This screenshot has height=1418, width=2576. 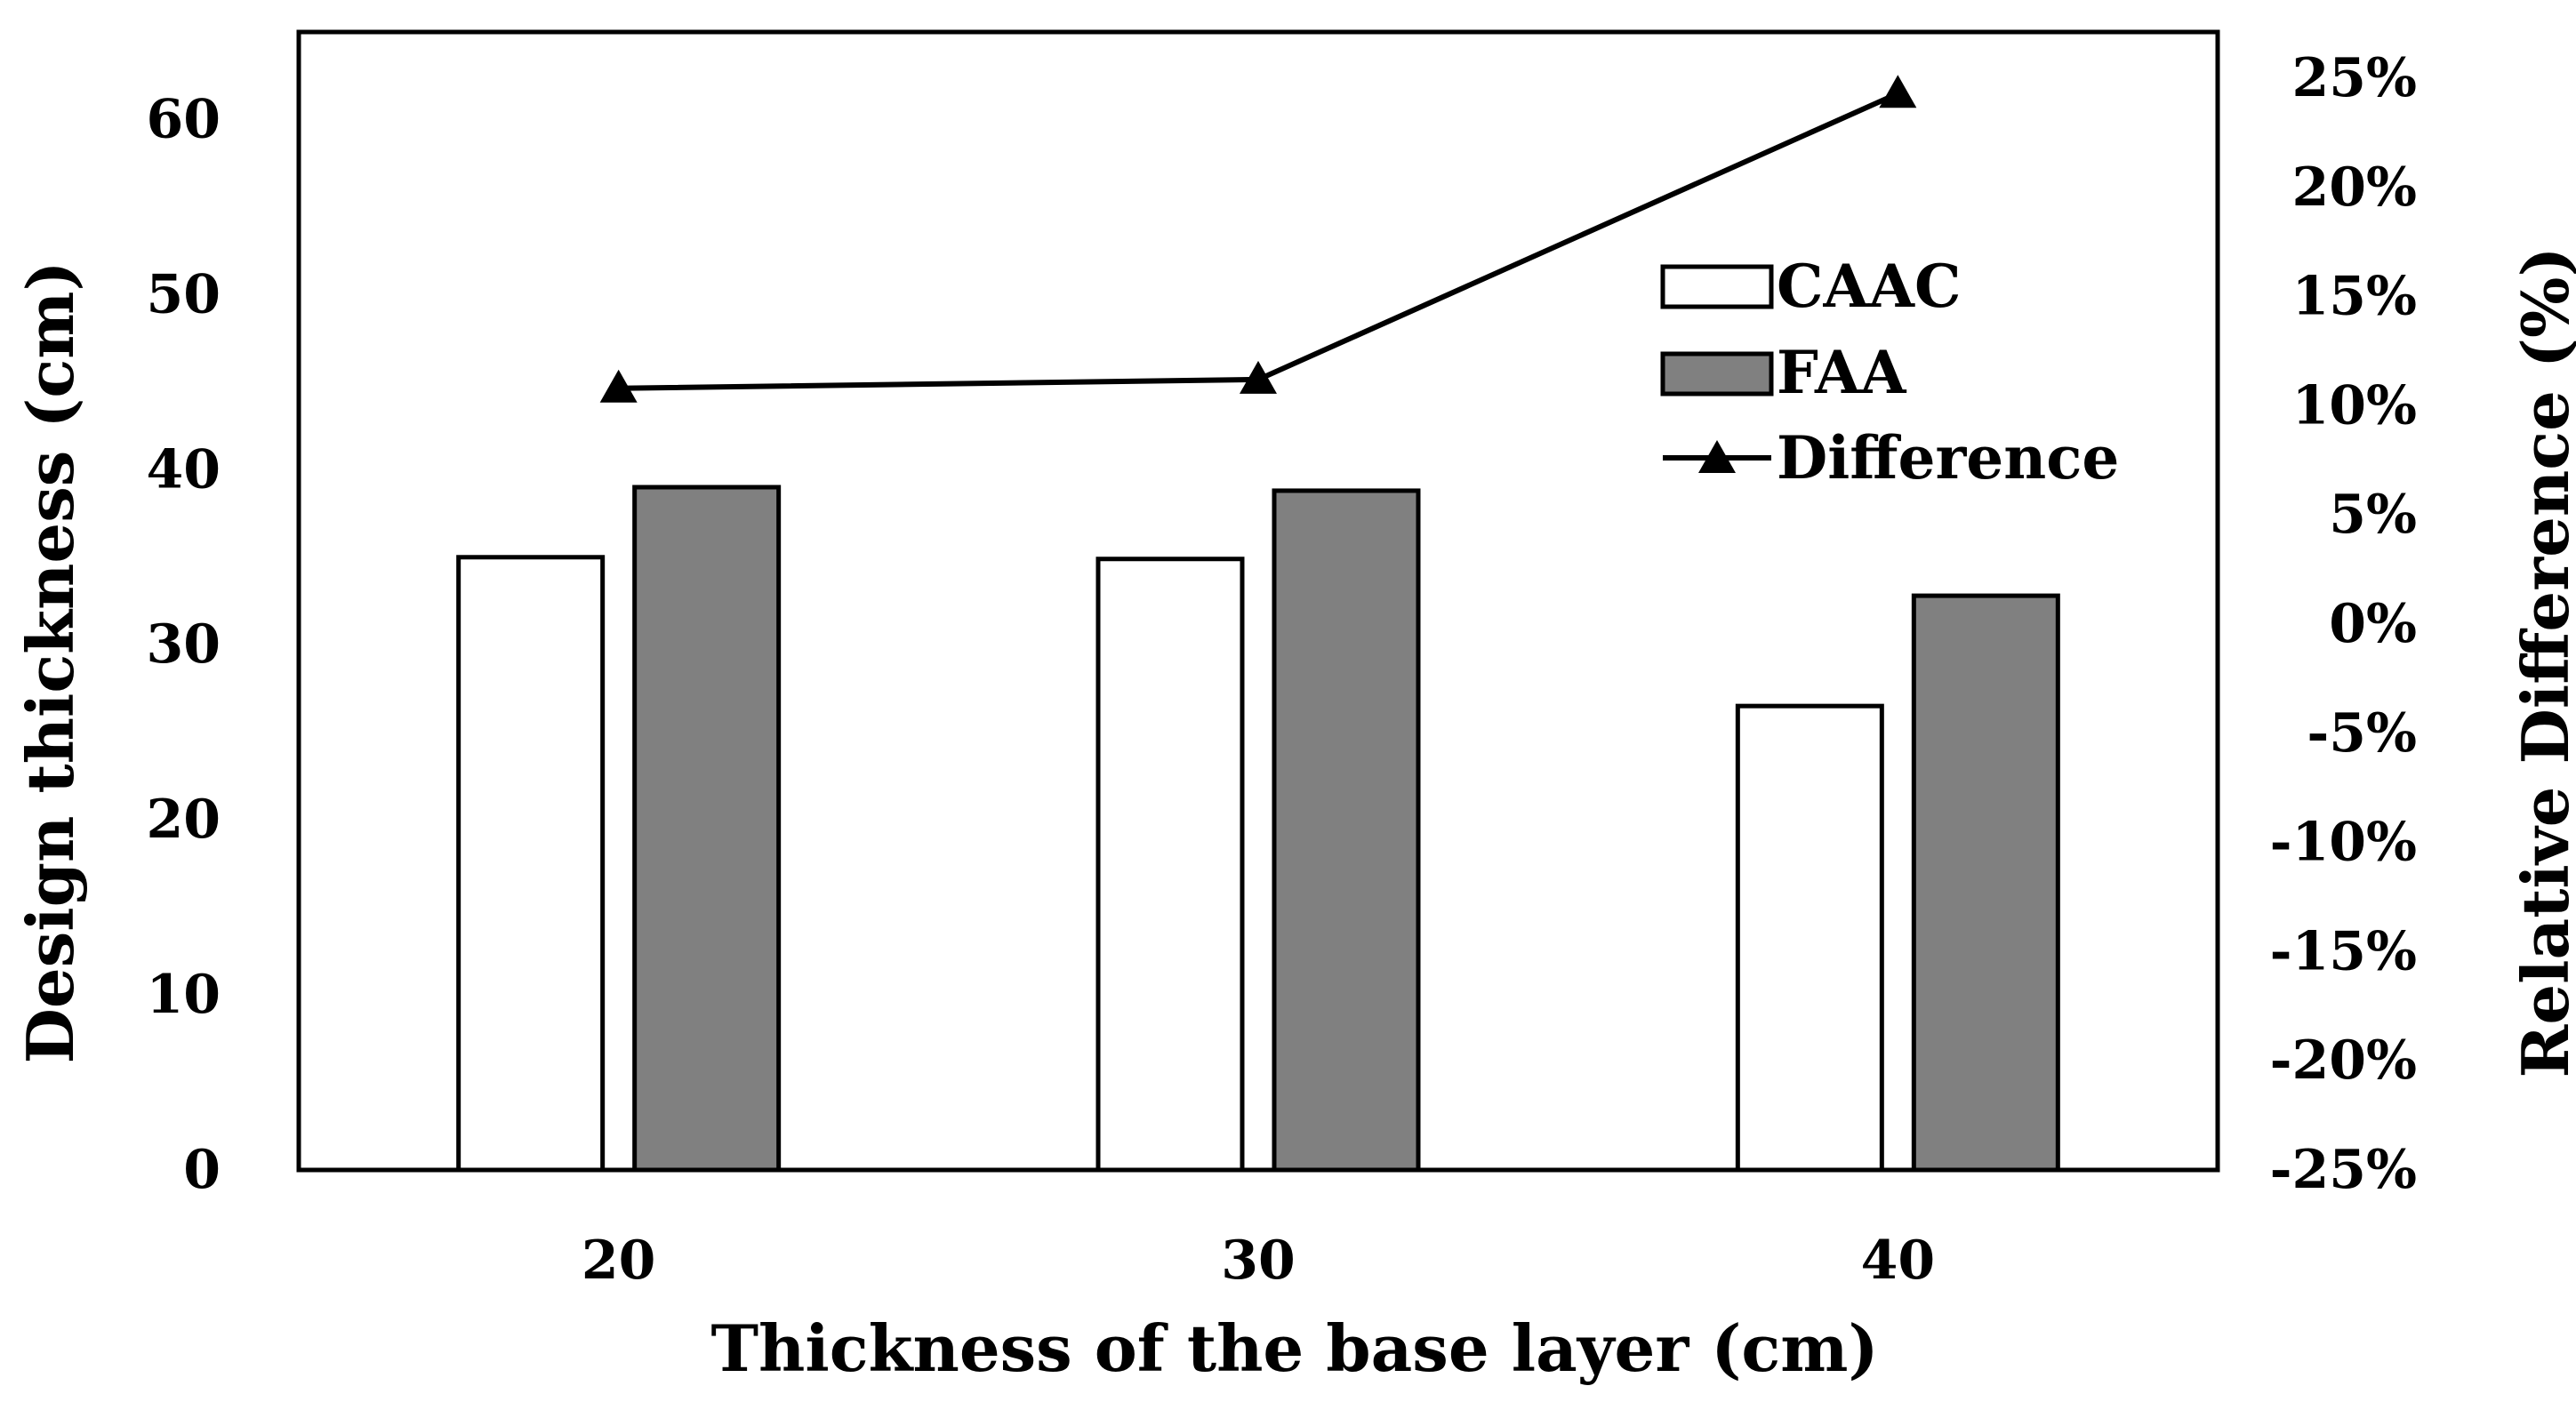 I want to click on legend-label-faa: FAA, so click(x=1841, y=372).